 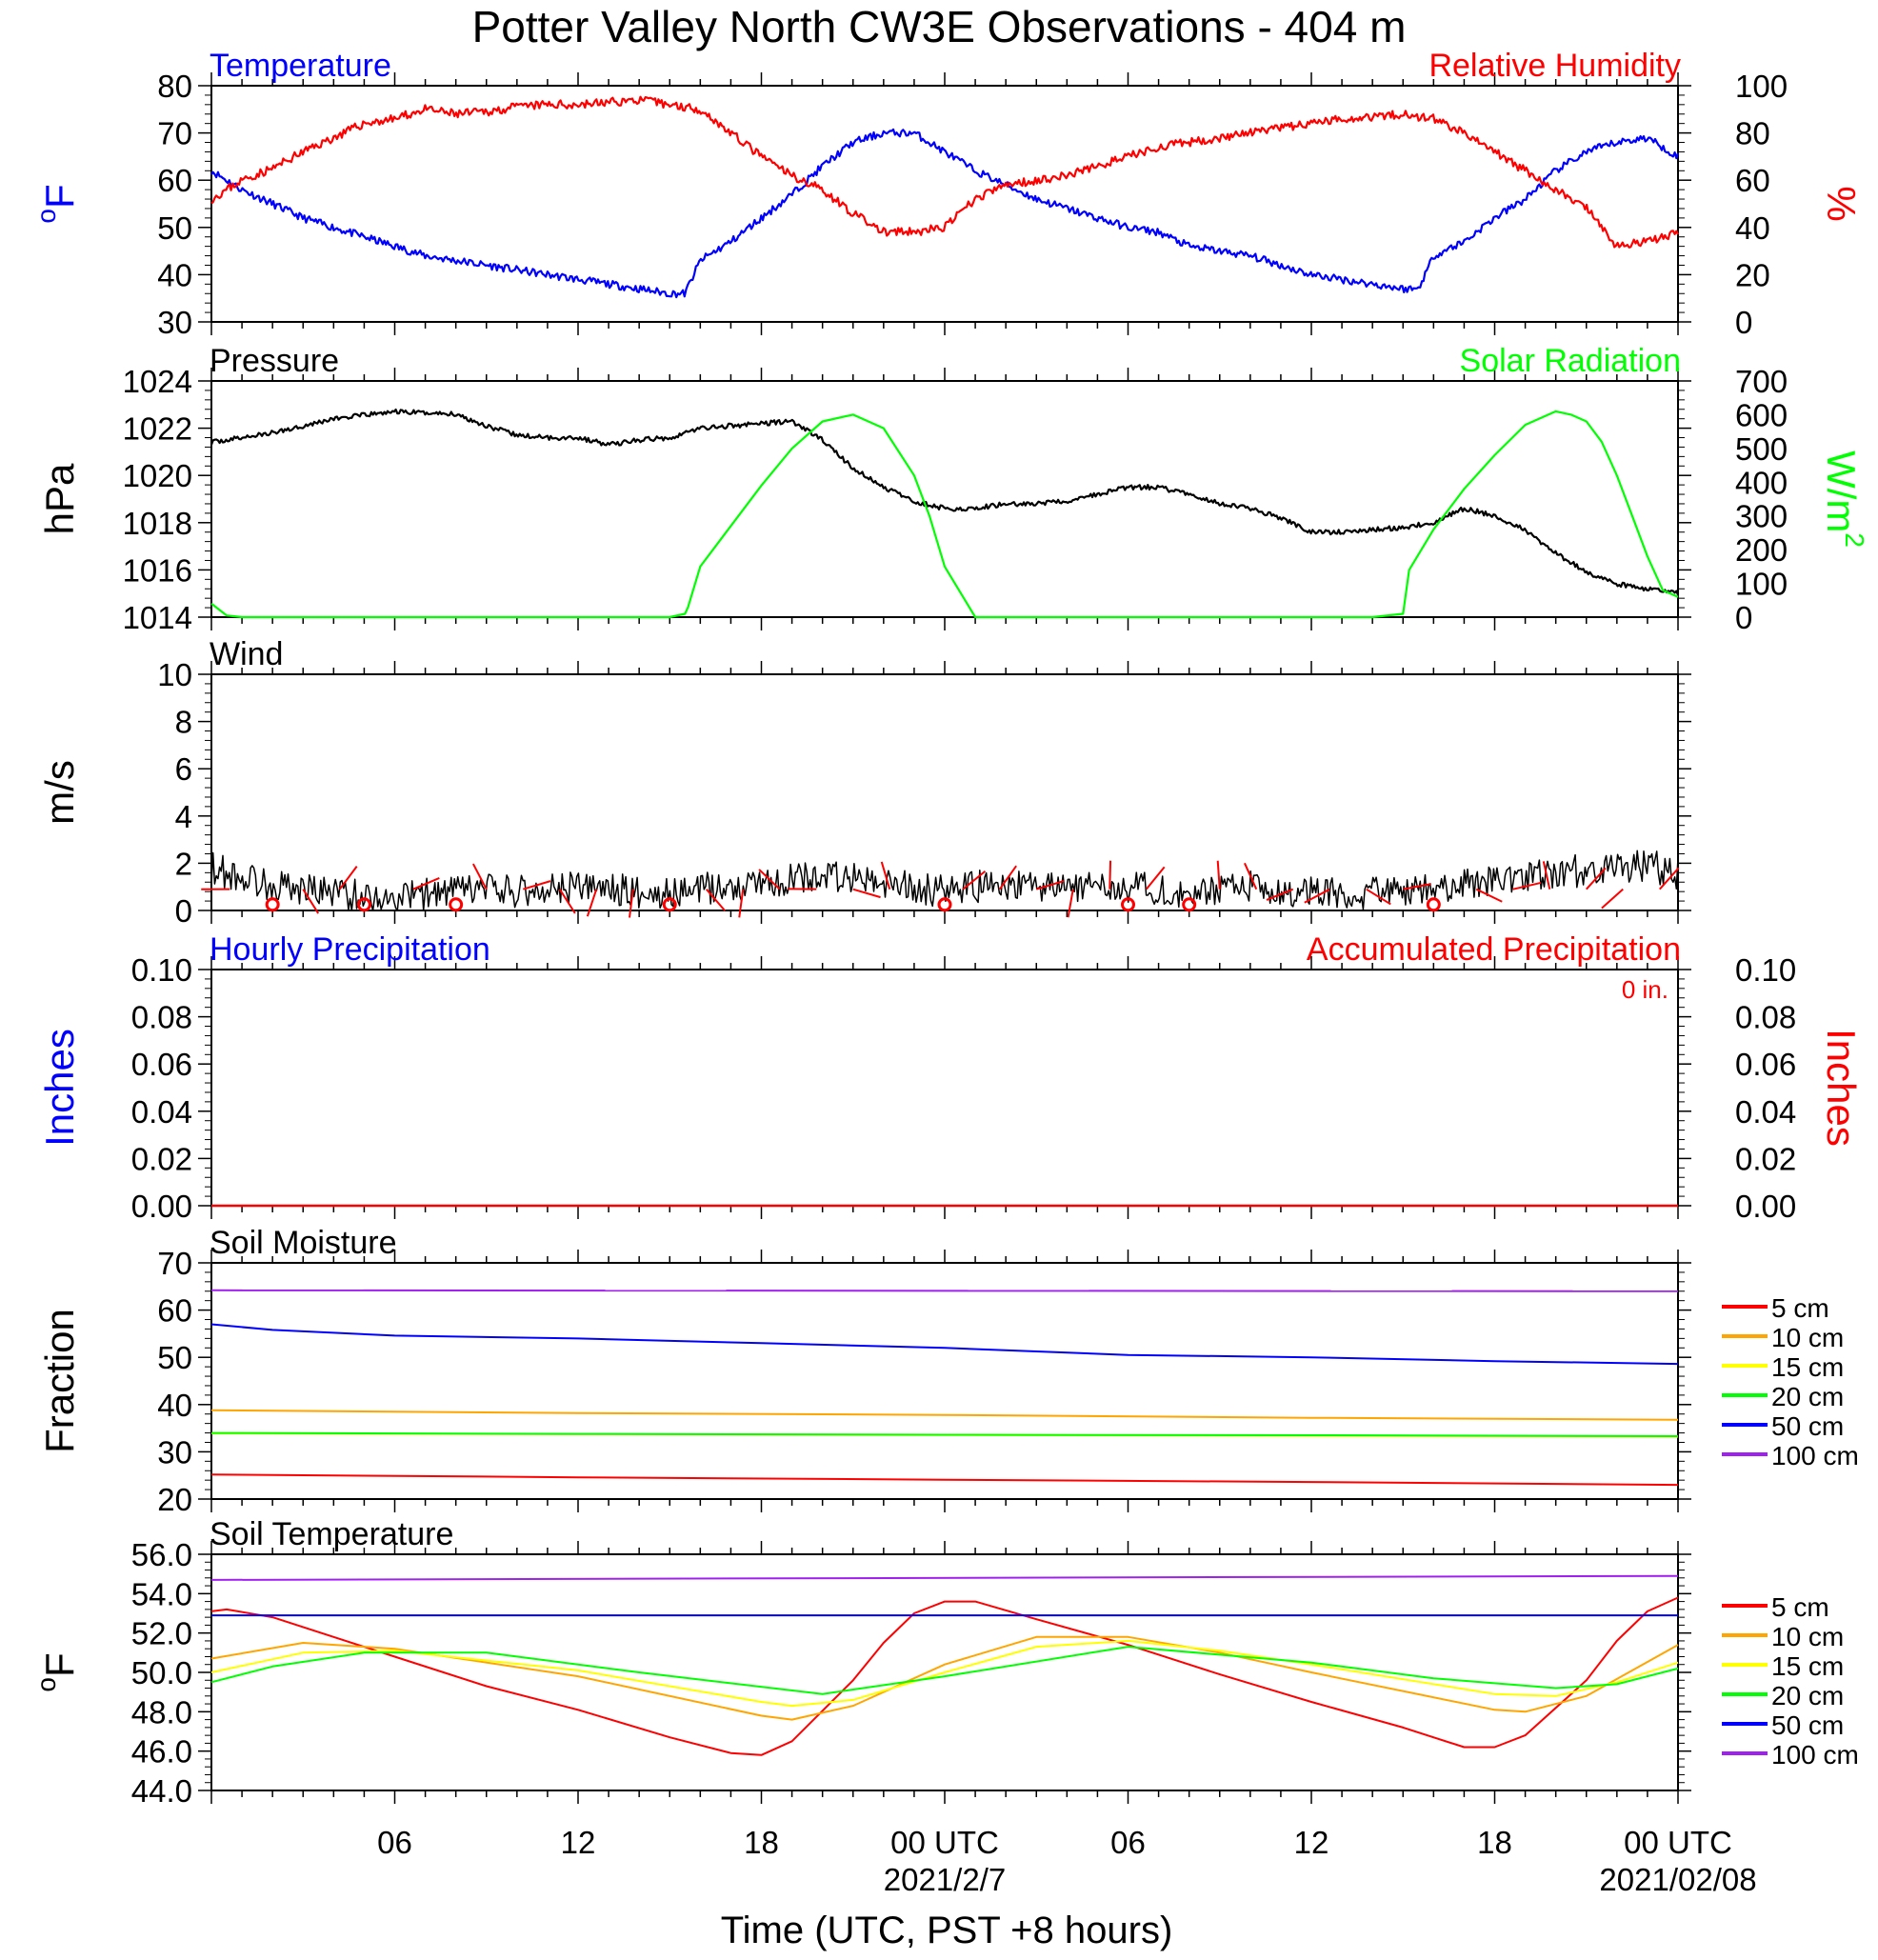 What do you see at coordinates (1761, 414) in the screenshot?
I see `y-tick-label-right: 600` at bounding box center [1761, 414].